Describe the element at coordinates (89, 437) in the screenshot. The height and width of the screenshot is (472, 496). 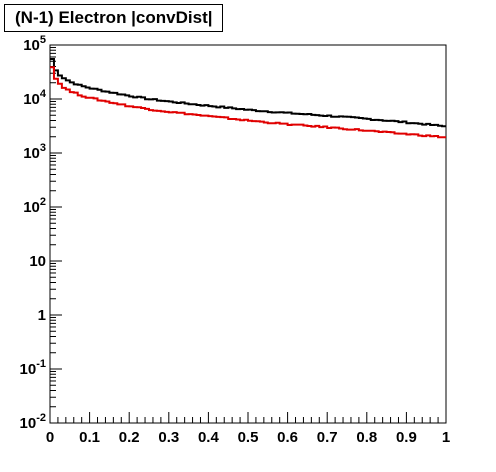
I see `x-tick-label: 0.1` at that location.